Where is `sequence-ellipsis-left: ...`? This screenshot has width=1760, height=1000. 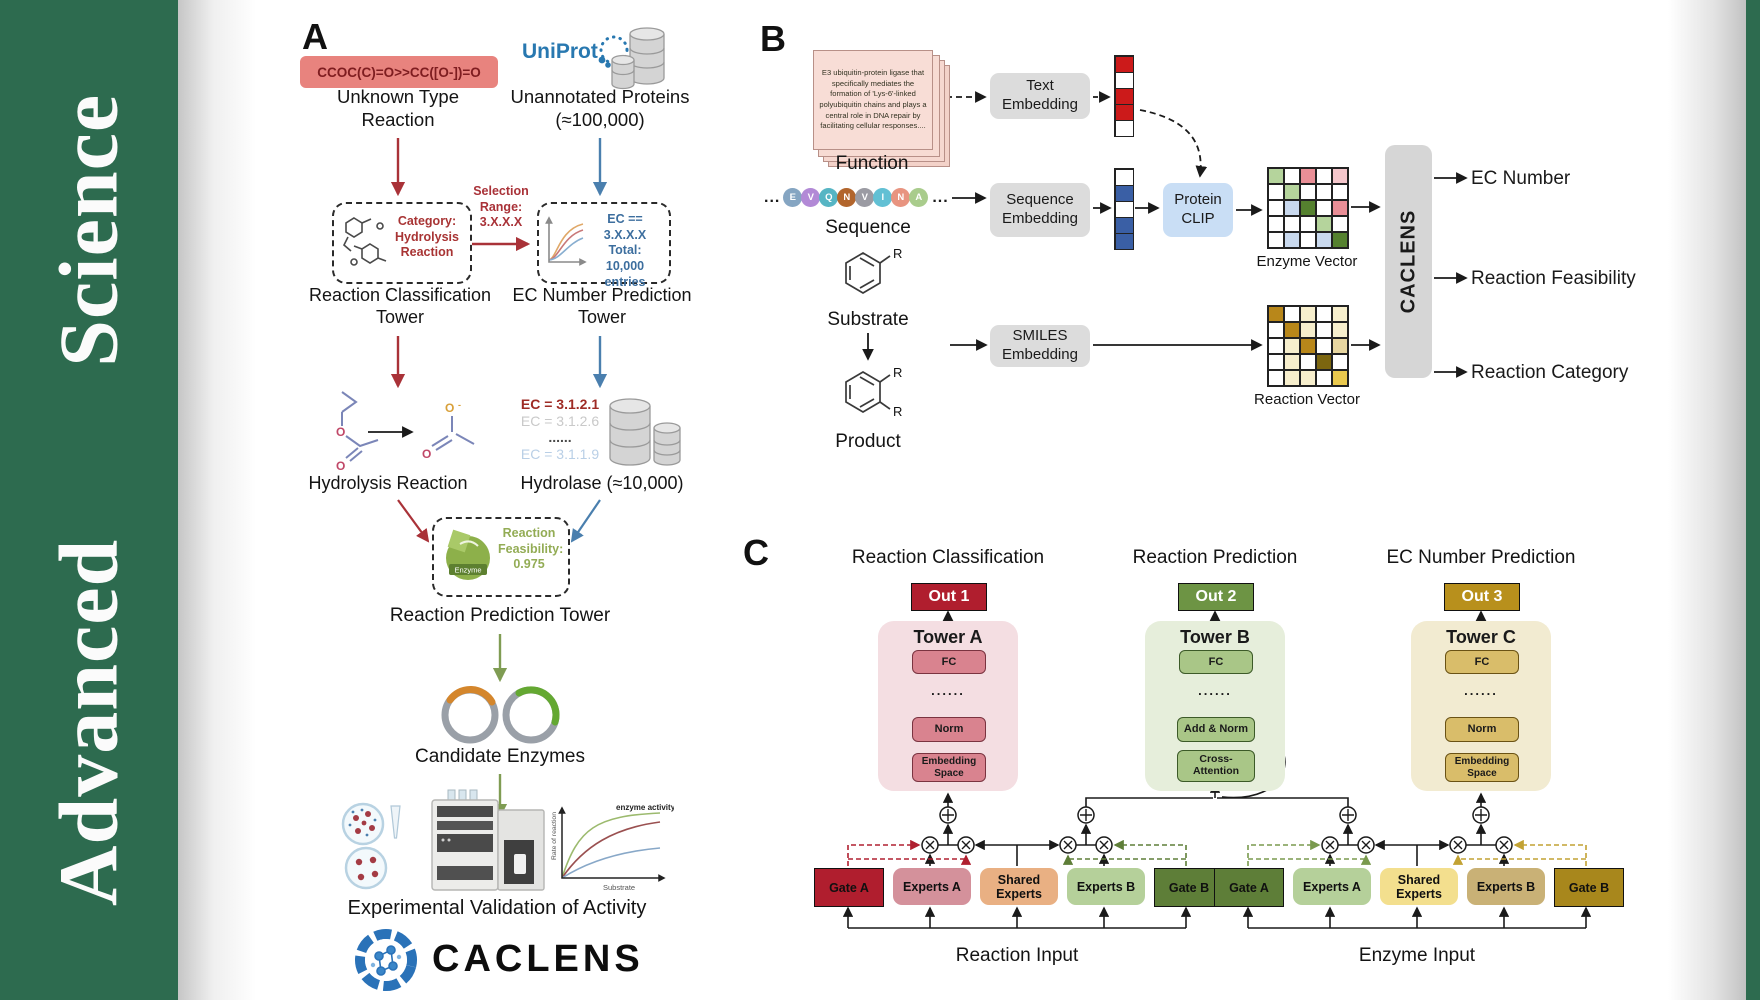 sequence-ellipsis-left: ... is located at coordinates (772, 197).